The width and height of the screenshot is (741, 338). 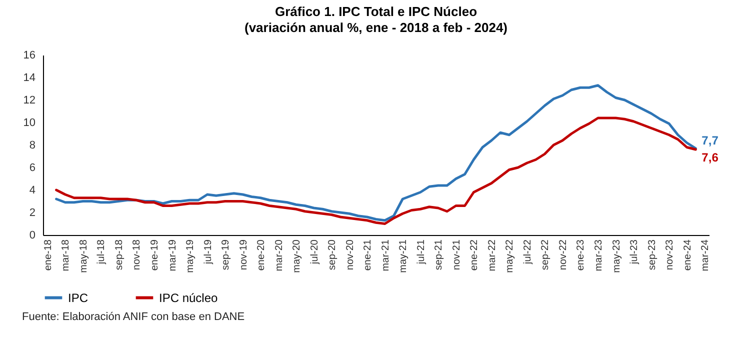 What do you see at coordinates (332, 254) in the screenshot?
I see `x-tick-label: sep-20` at bounding box center [332, 254].